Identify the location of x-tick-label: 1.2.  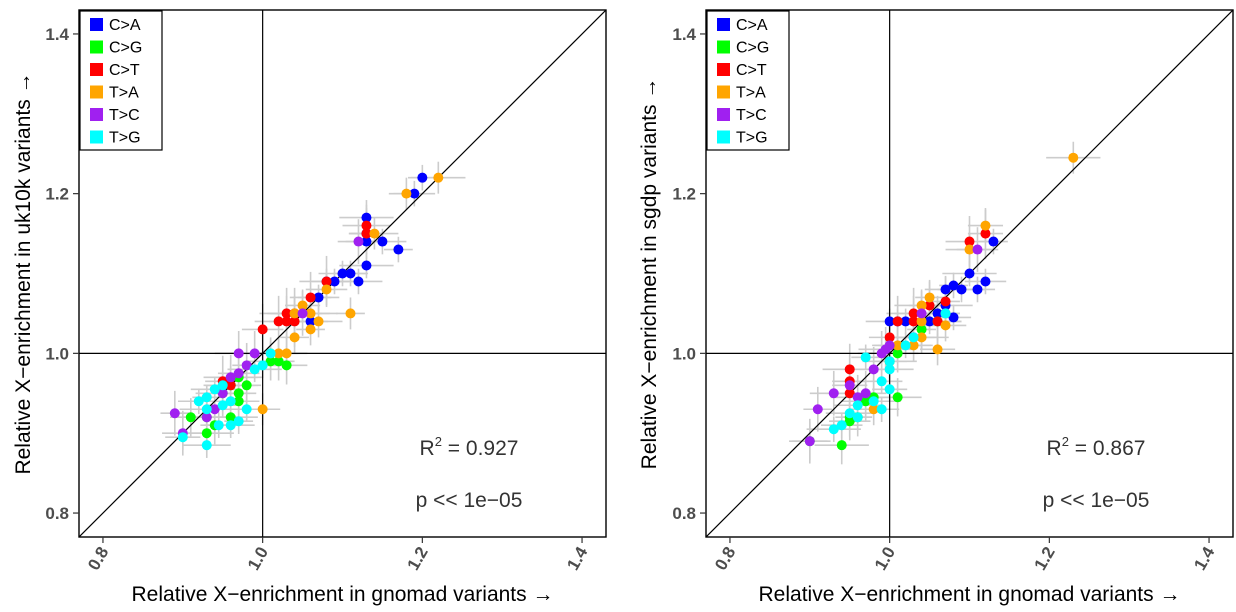
(418, 559).